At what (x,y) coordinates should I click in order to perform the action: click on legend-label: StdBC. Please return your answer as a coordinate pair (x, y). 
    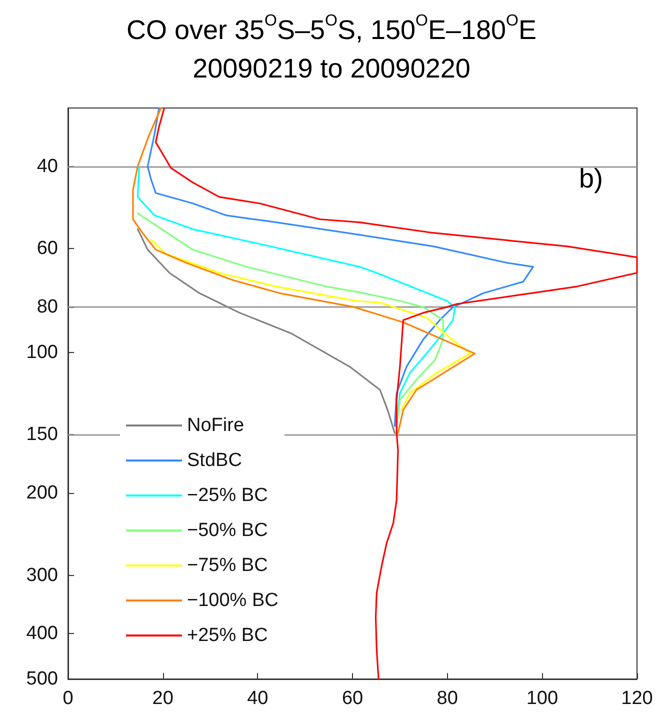
    Looking at the image, I should click on (214, 460).